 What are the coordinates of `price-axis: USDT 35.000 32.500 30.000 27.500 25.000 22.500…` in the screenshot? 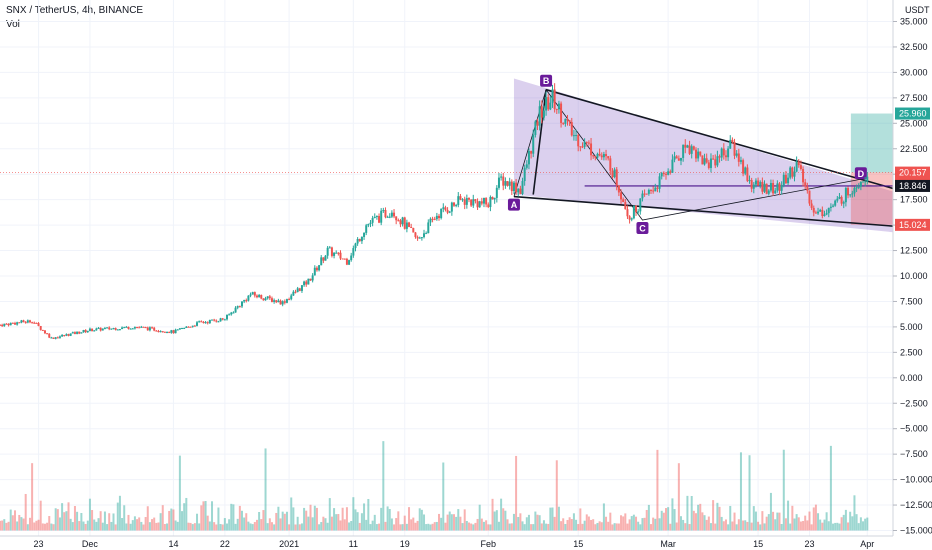 It's located at (912, 275).